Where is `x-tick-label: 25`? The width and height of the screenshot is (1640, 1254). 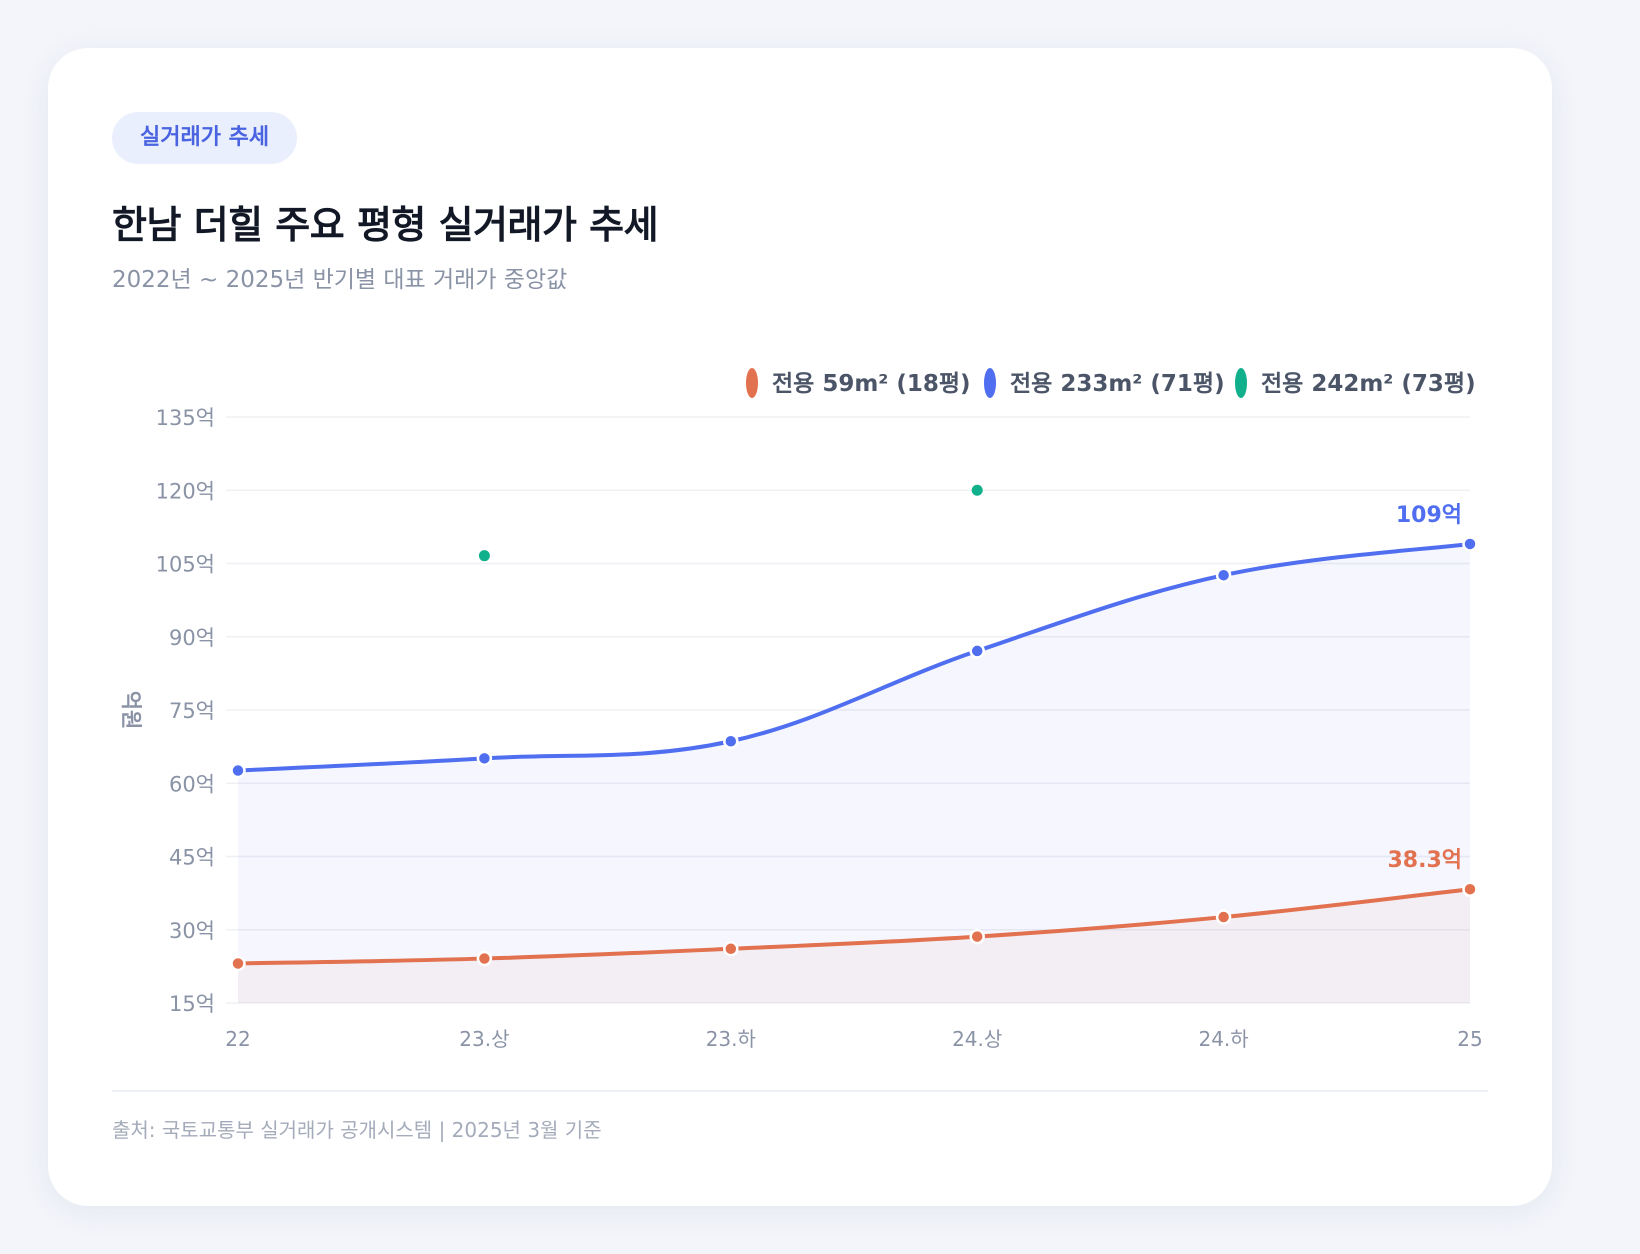
x-tick-label: 25 is located at coordinates (1469, 1039).